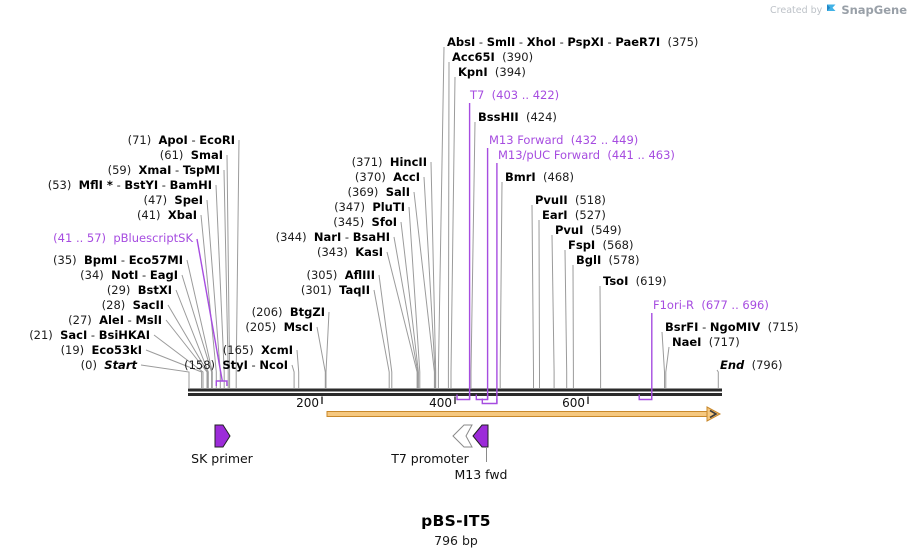 The height and width of the screenshot is (555, 913). Describe the element at coordinates (517, 414) in the screenshot. I see `insert-arrow-shaft` at that location.